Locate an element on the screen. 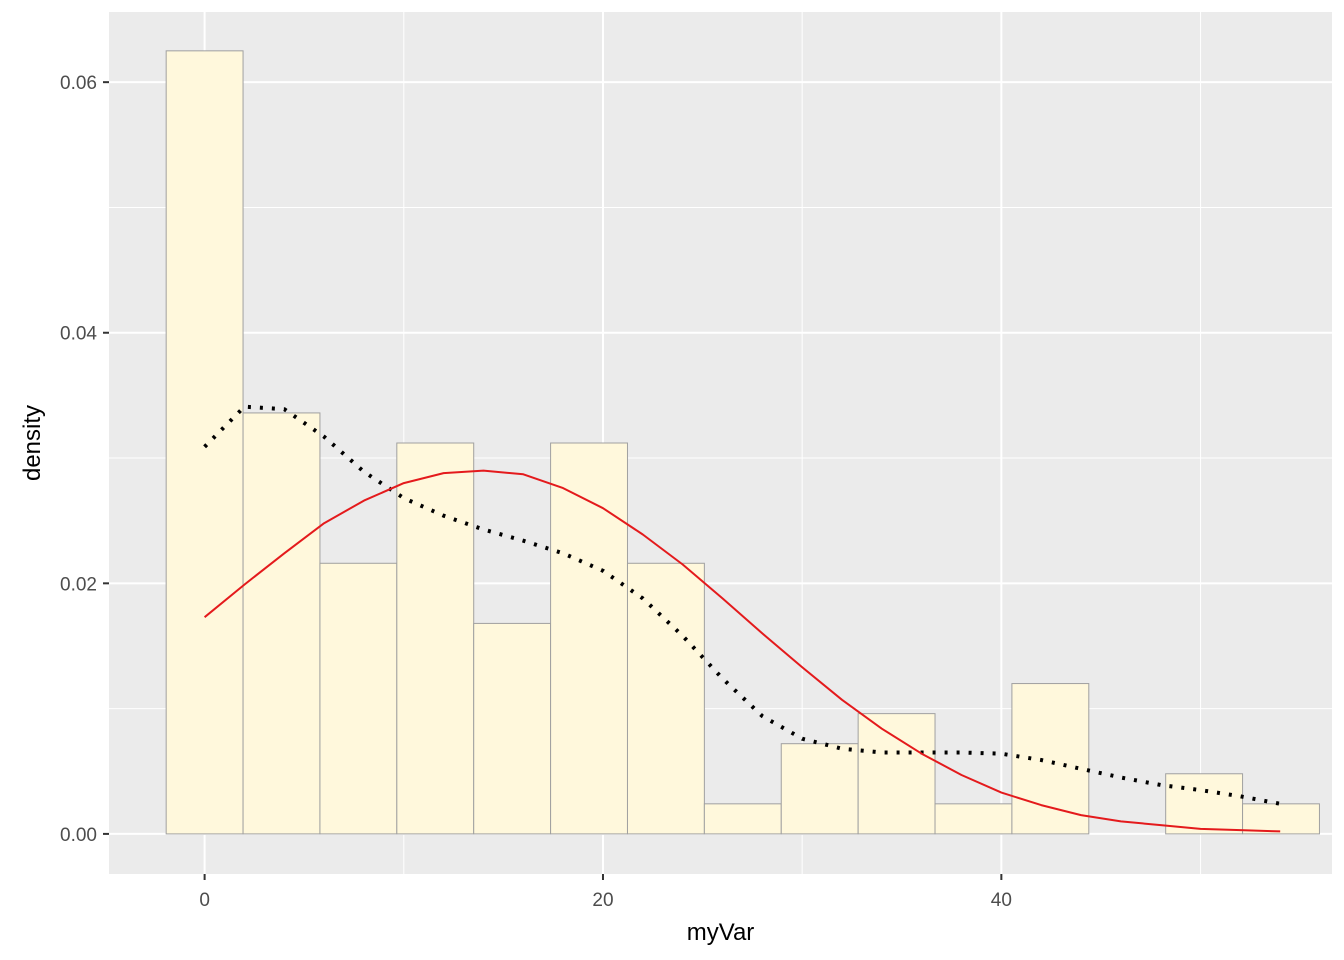  x-tick-label: 0 is located at coordinates (204, 900).